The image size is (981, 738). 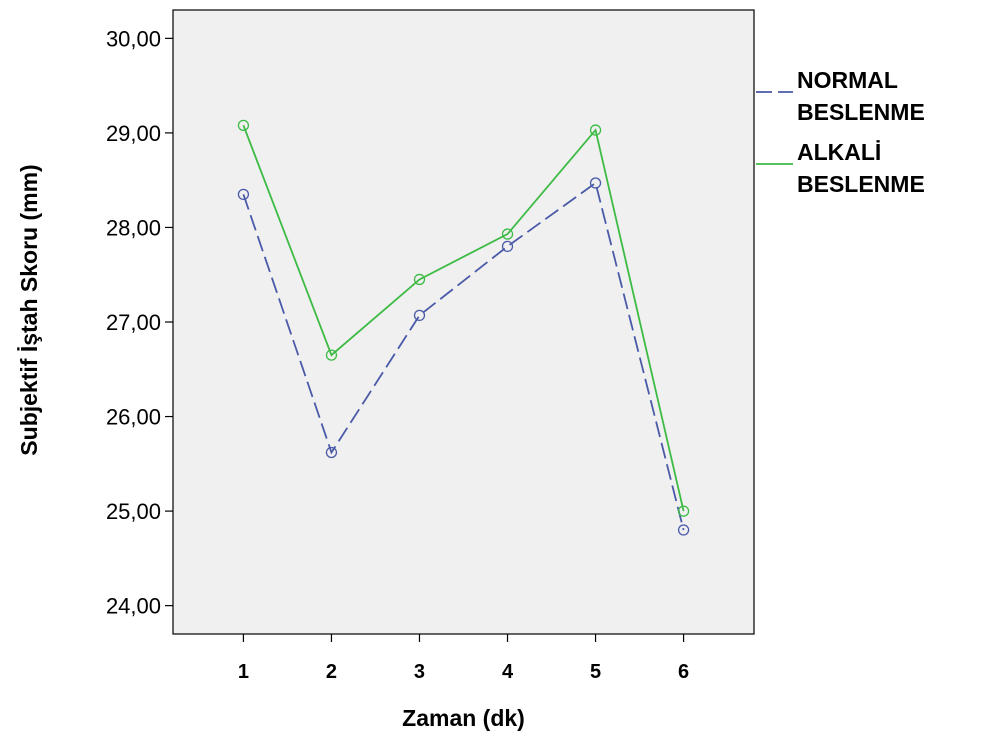 I want to click on x-tick-label: 3, so click(x=419, y=672).